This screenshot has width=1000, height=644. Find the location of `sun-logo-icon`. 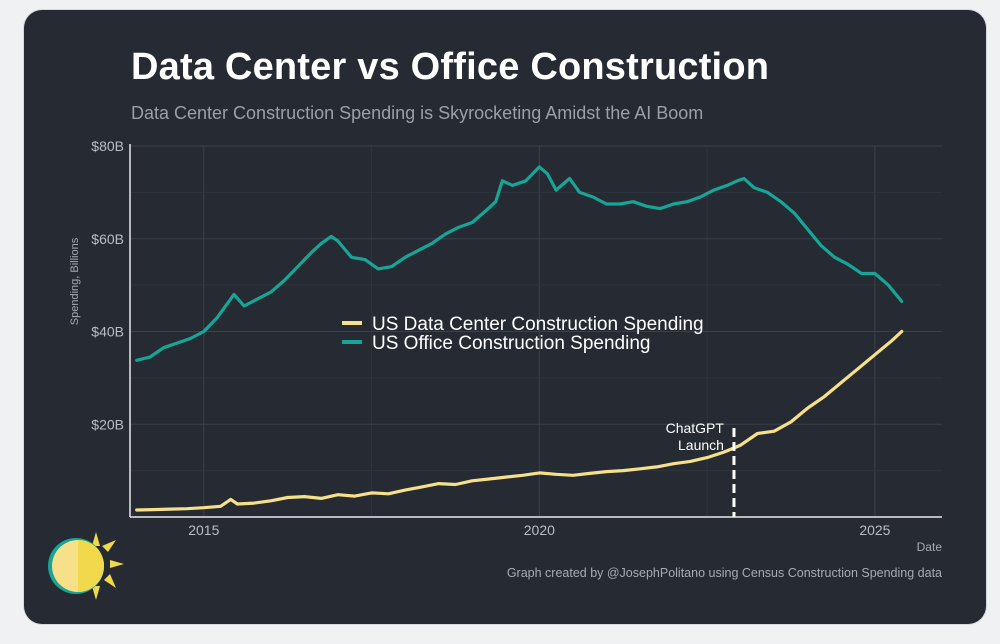

sun-logo-icon is located at coordinates (86, 566).